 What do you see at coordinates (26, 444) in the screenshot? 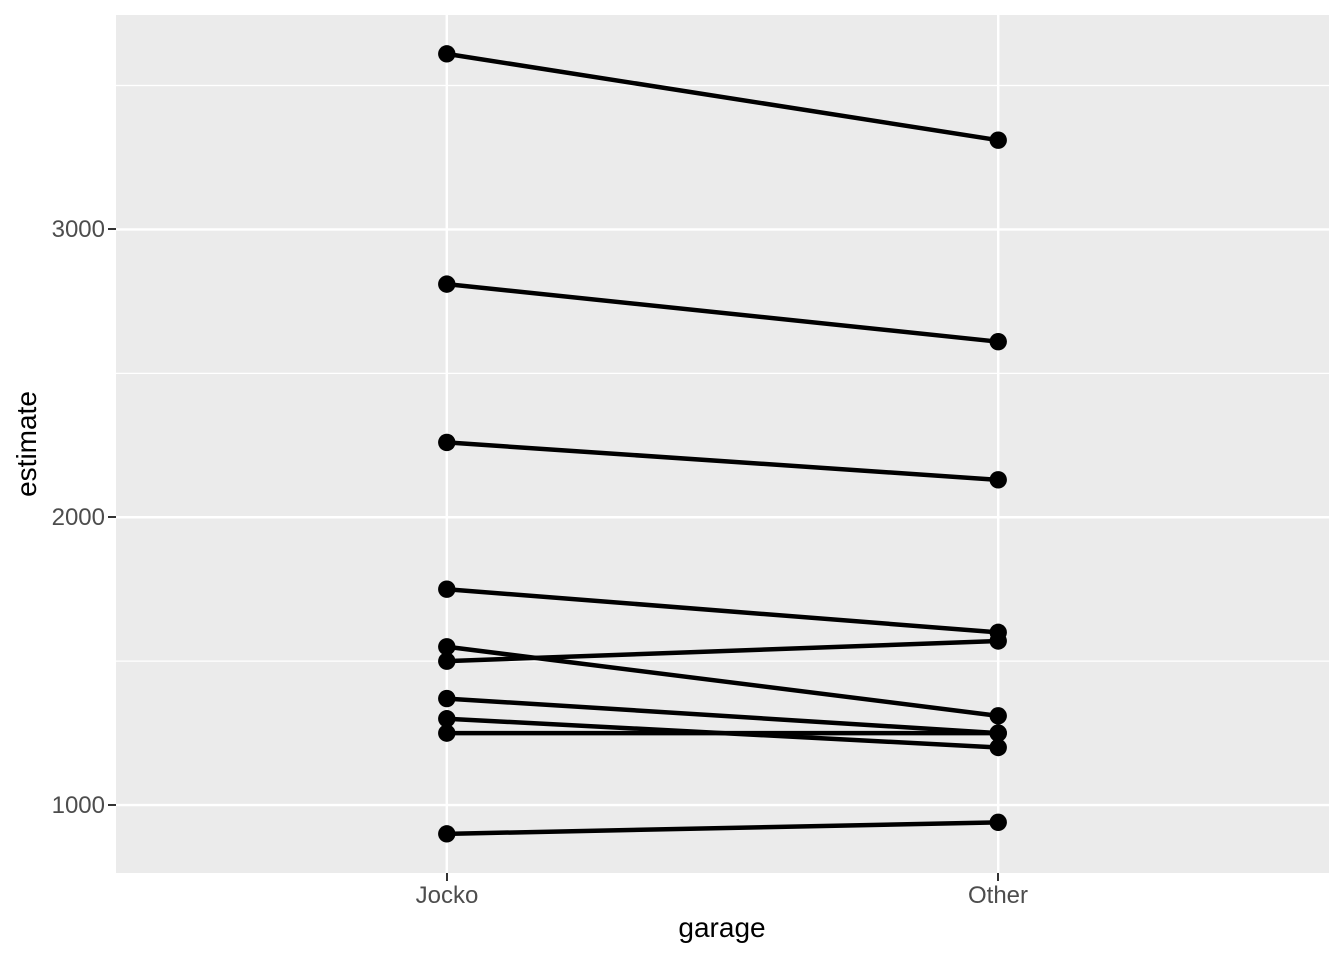
I see `y-axis-title: estimate` at bounding box center [26, 444].